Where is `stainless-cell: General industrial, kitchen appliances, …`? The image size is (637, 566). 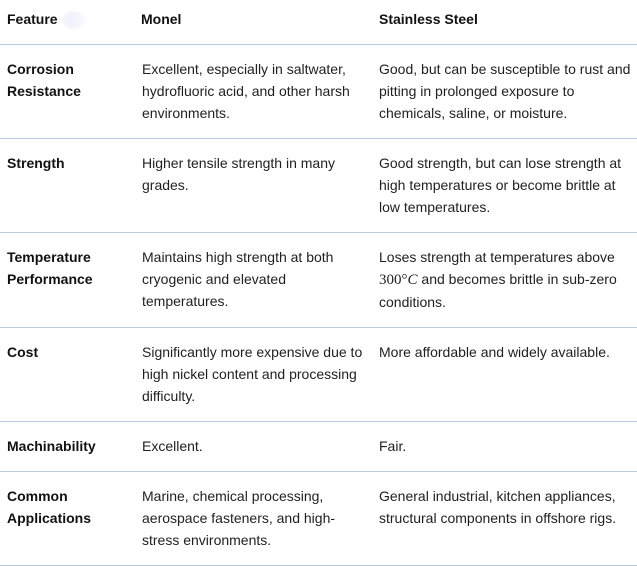 stainless-cell: General industrial, kitchen appliances, … is located at coordinates (498, 507).